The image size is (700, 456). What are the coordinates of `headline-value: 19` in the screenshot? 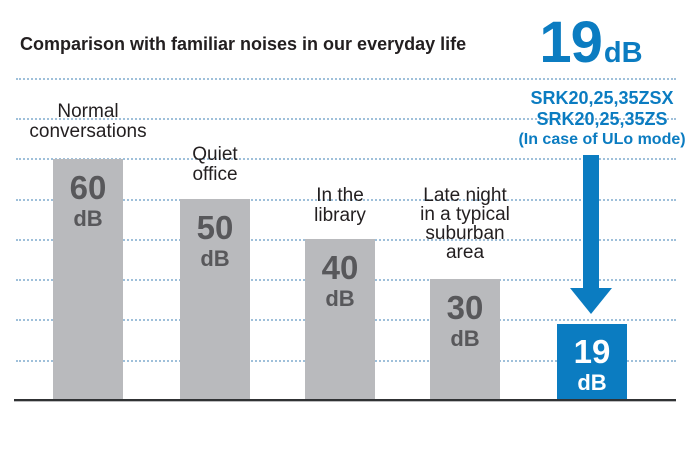 It's located at (571, 42).